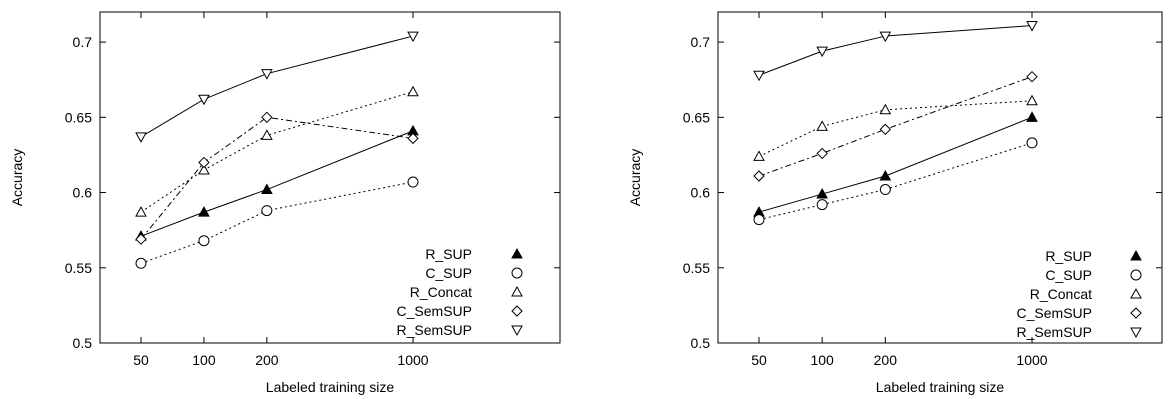 This screenshot has height=399, width=1168. What do you see at coordinates (696, 268) in the screenshot?
I see `y-tick-label: 0.55` at bounding box center [696, 268].